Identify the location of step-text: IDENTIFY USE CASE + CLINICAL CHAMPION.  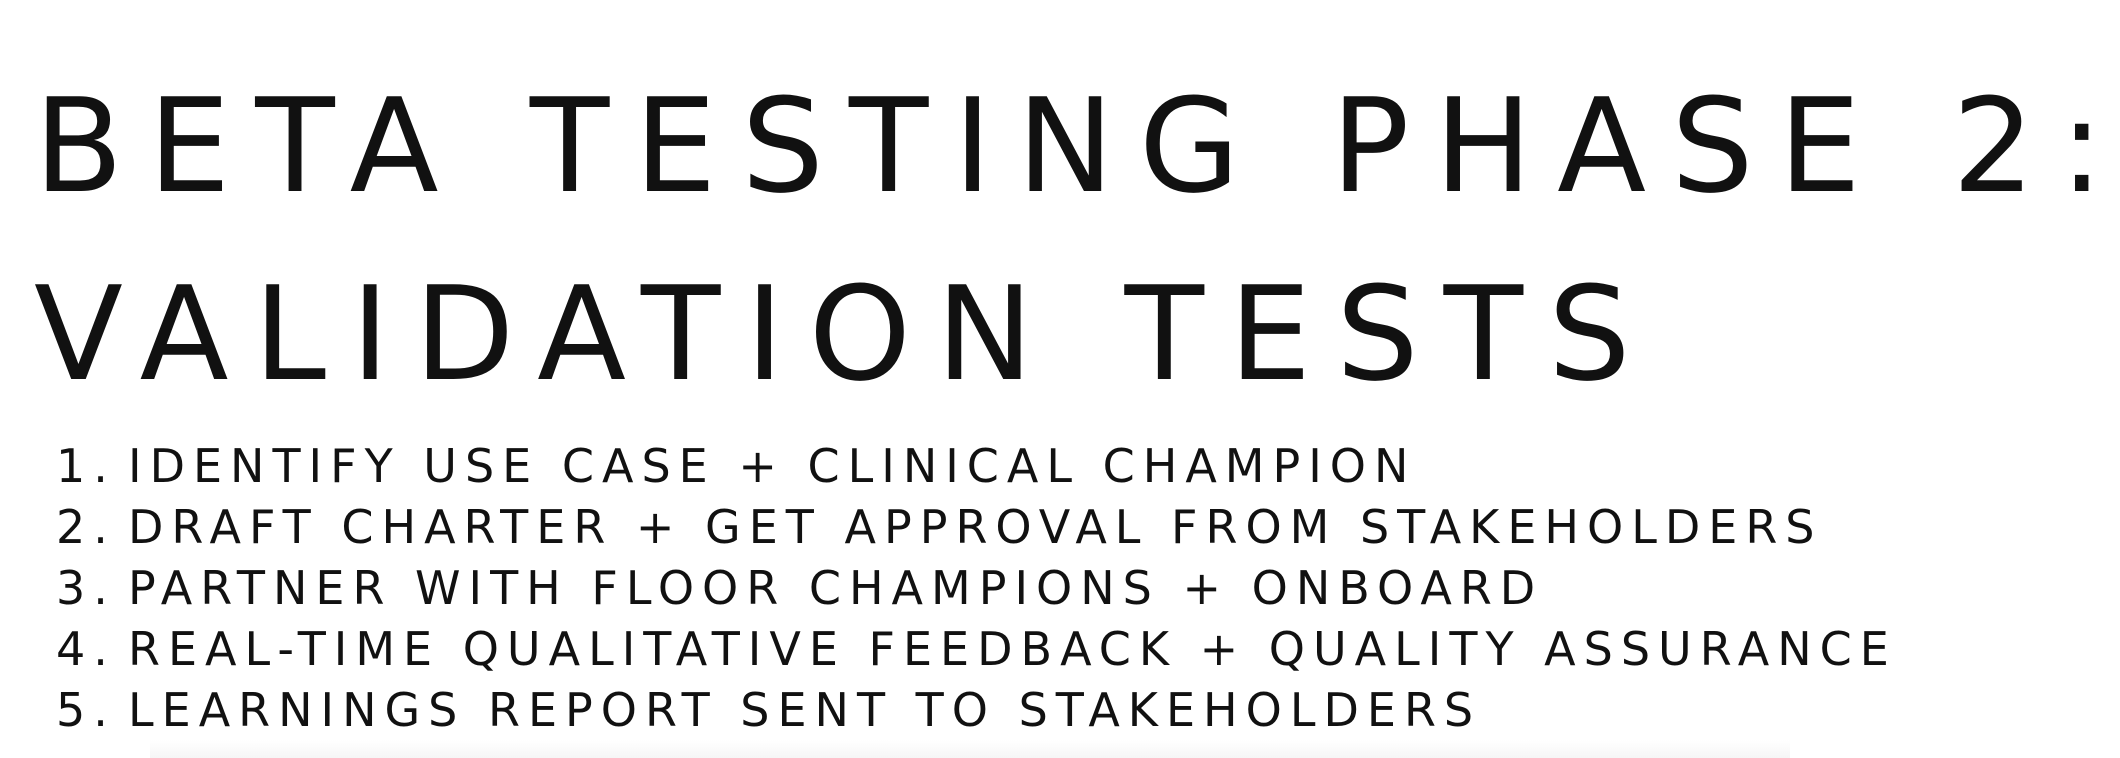
(772, 466).